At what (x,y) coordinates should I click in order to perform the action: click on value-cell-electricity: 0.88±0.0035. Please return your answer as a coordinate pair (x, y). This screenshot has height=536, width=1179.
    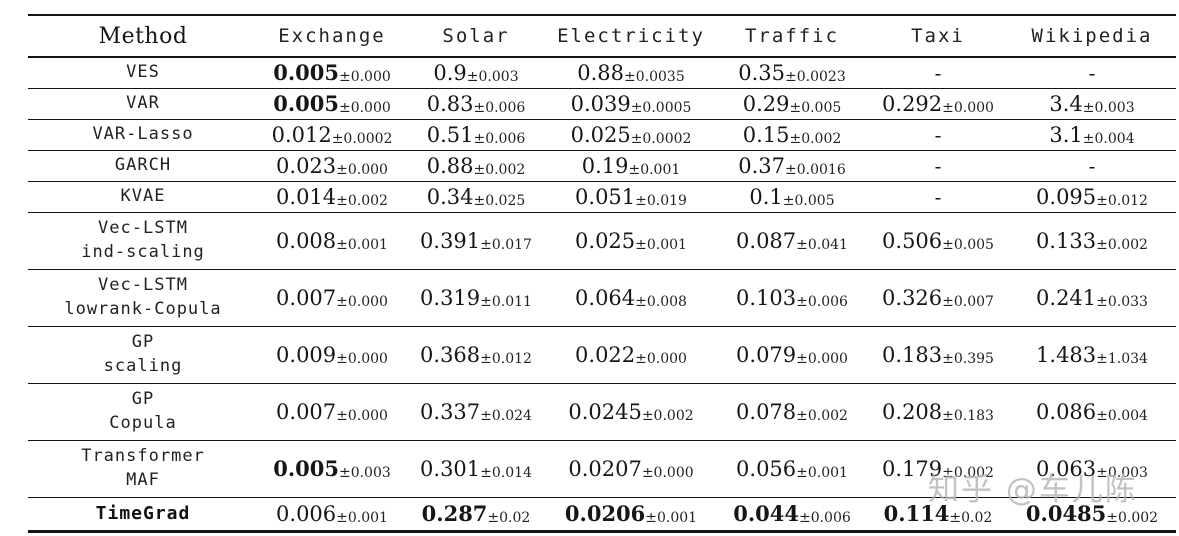
    Looking at the image, I should click on (631, 72).